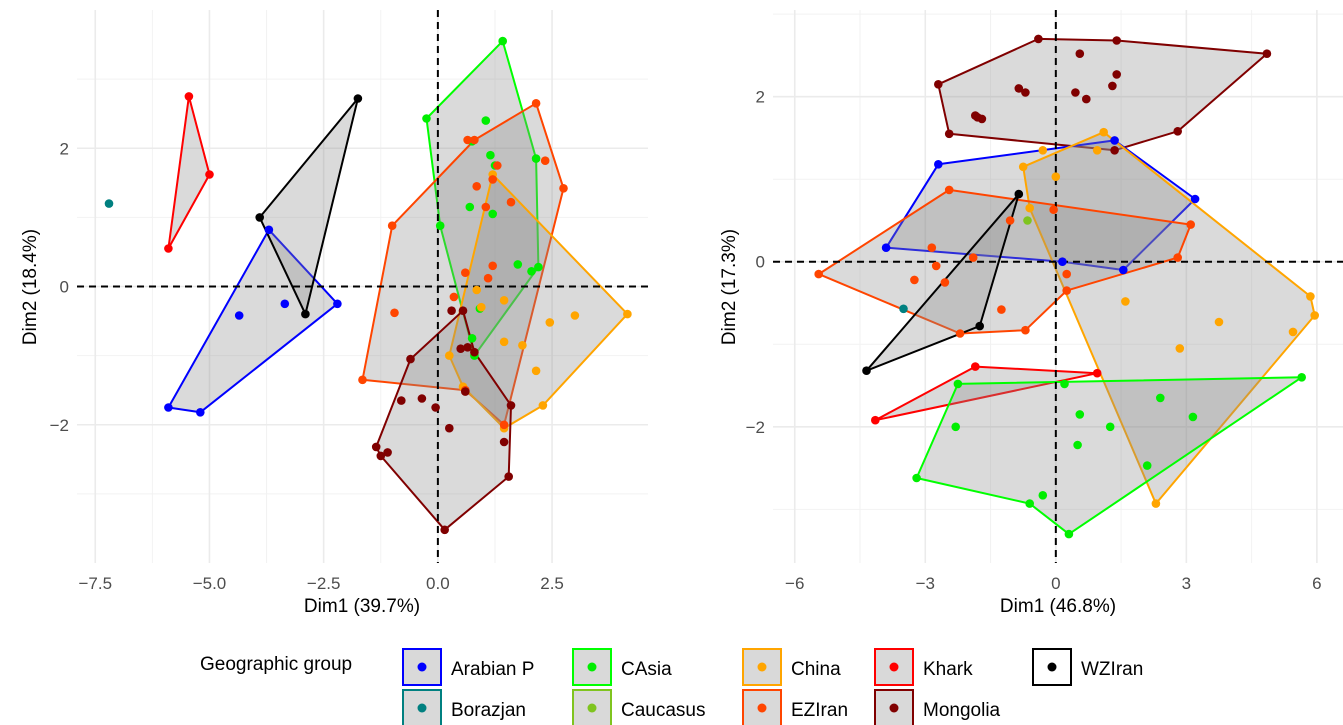 The image size is (1343, 725). What do you see at coordinates (1087, 667) in the screenshot?
I see `legend-item-wziran: WZIran` at bounding box center [1087, 667].